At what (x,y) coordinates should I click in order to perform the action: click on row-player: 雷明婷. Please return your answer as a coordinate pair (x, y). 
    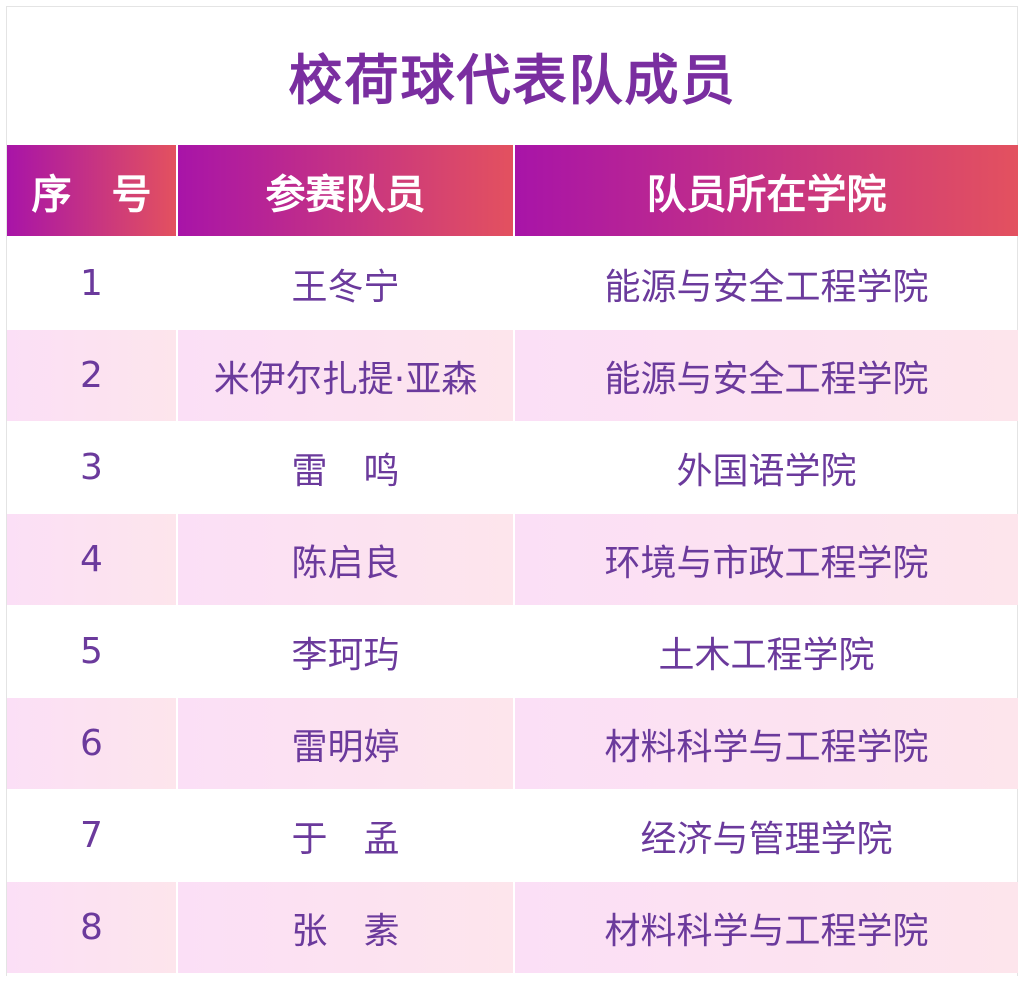
    Looking at the image, I should click on (345, 743).